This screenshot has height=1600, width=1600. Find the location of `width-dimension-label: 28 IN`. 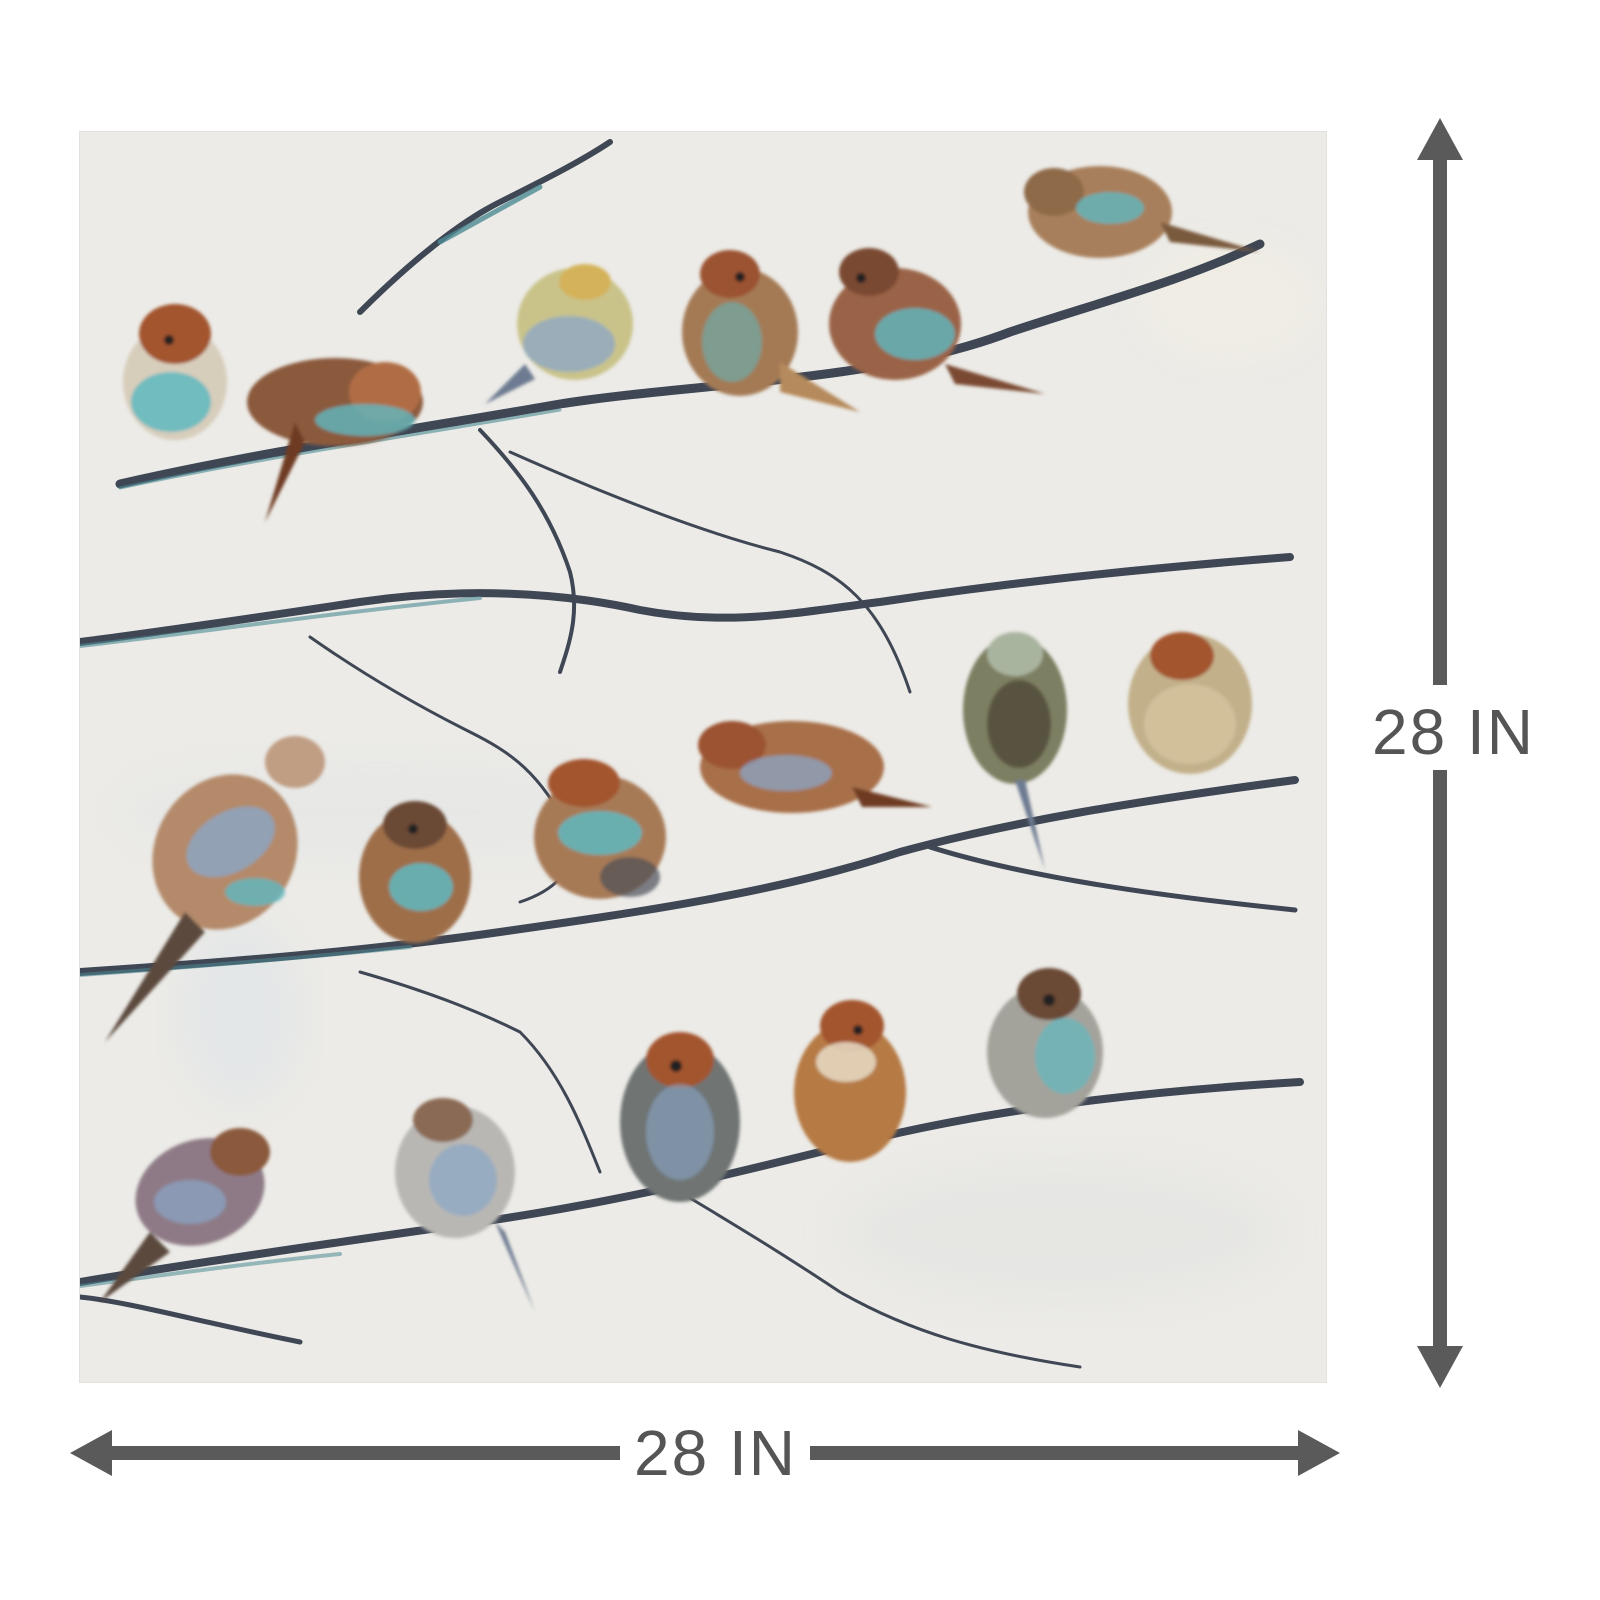

width-dimension-label: 28 IN is located at coordinates (715, 1453).